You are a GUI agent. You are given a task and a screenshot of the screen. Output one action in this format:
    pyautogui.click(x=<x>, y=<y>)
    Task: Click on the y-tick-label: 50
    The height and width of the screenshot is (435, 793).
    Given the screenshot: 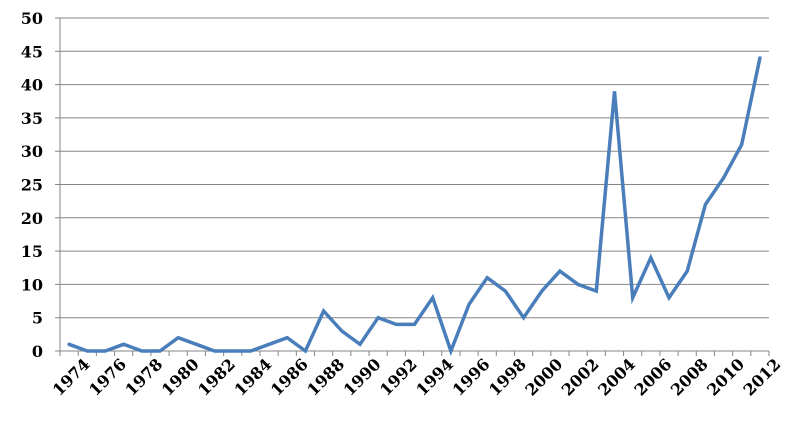 What is the action you would take?
    pyautogui.click(x=32, y=18)
    